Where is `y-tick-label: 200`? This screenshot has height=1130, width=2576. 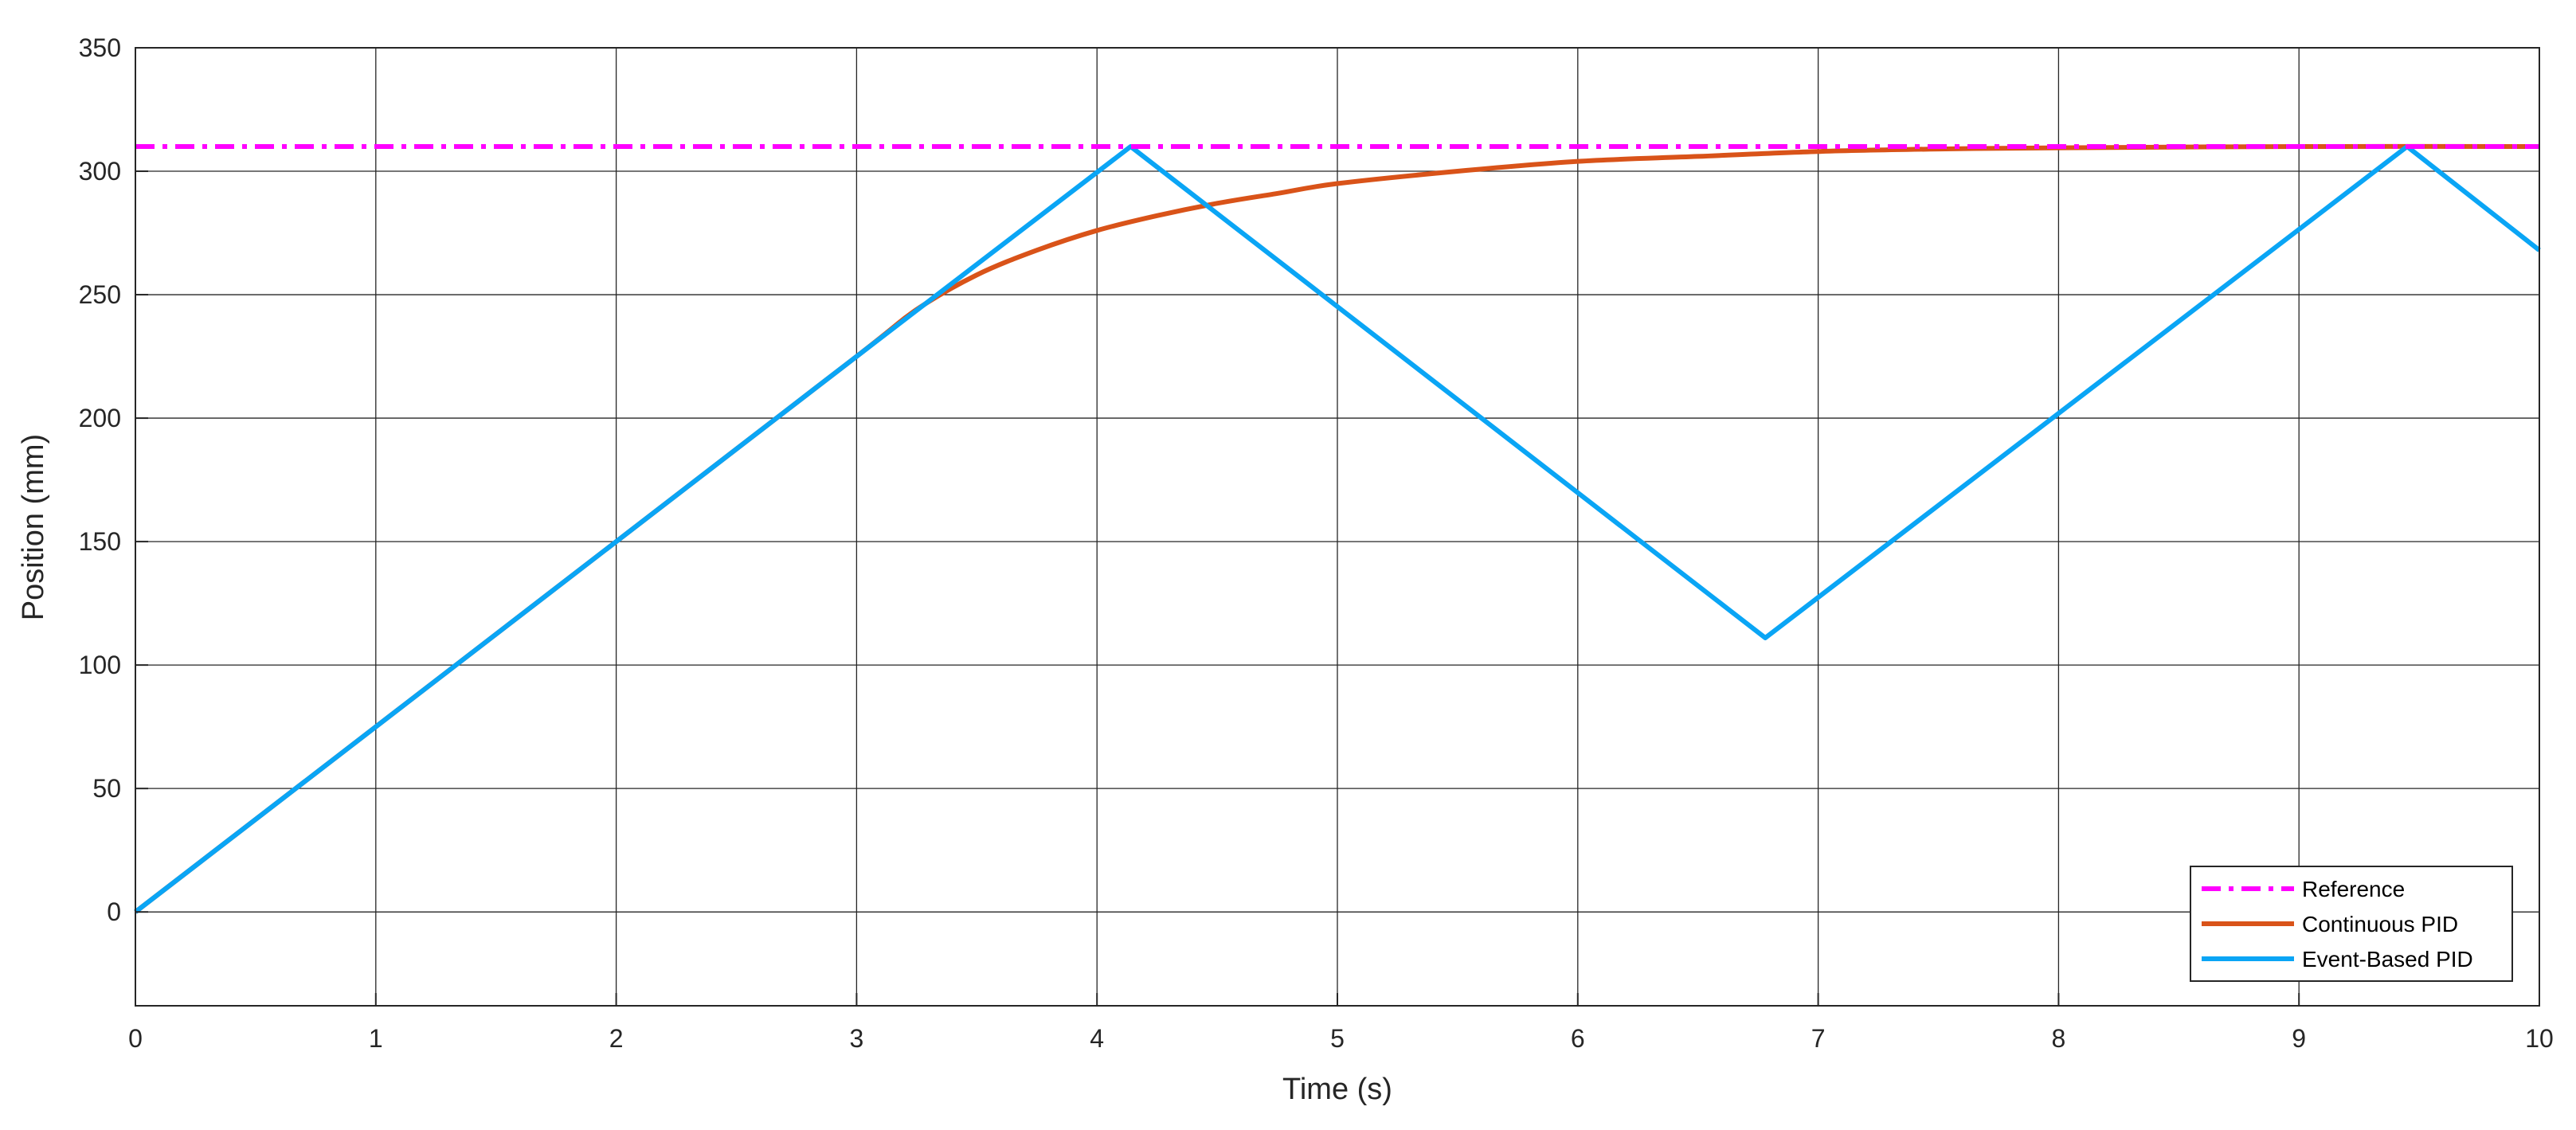
y-tick-label: 200 is located at coordinates (100, 418).